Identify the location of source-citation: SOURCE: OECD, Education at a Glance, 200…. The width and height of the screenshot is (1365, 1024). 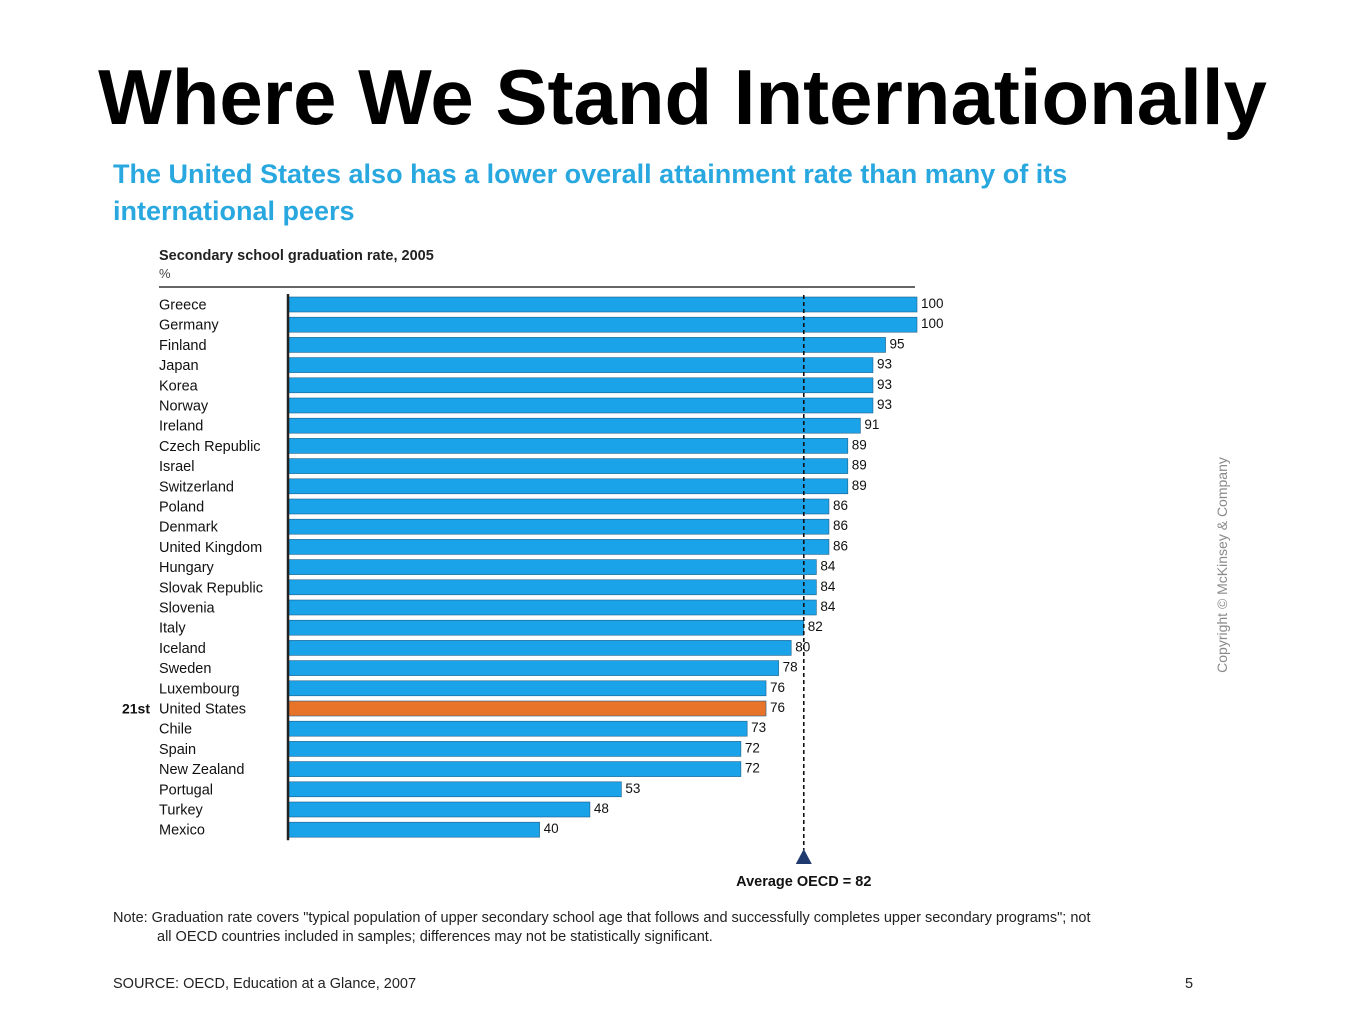
(265, 984).